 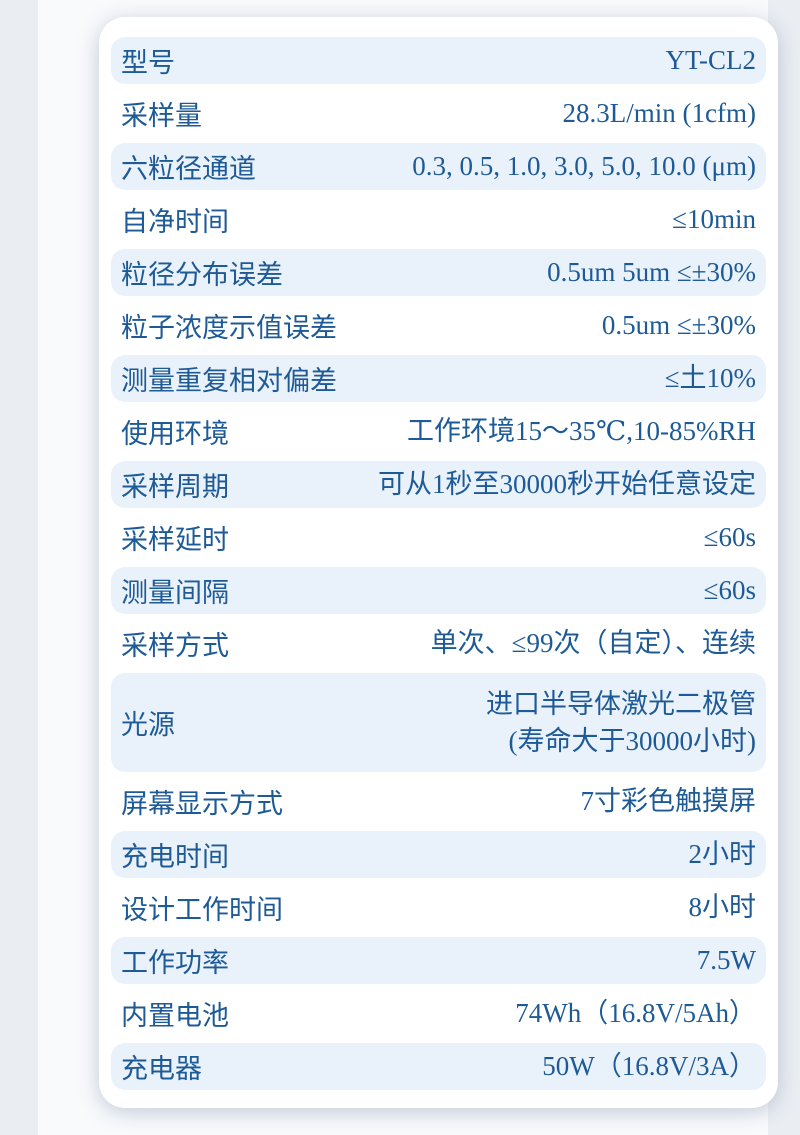 I want to click on spec-value: ≤土10%, so click(x=552, y=378).